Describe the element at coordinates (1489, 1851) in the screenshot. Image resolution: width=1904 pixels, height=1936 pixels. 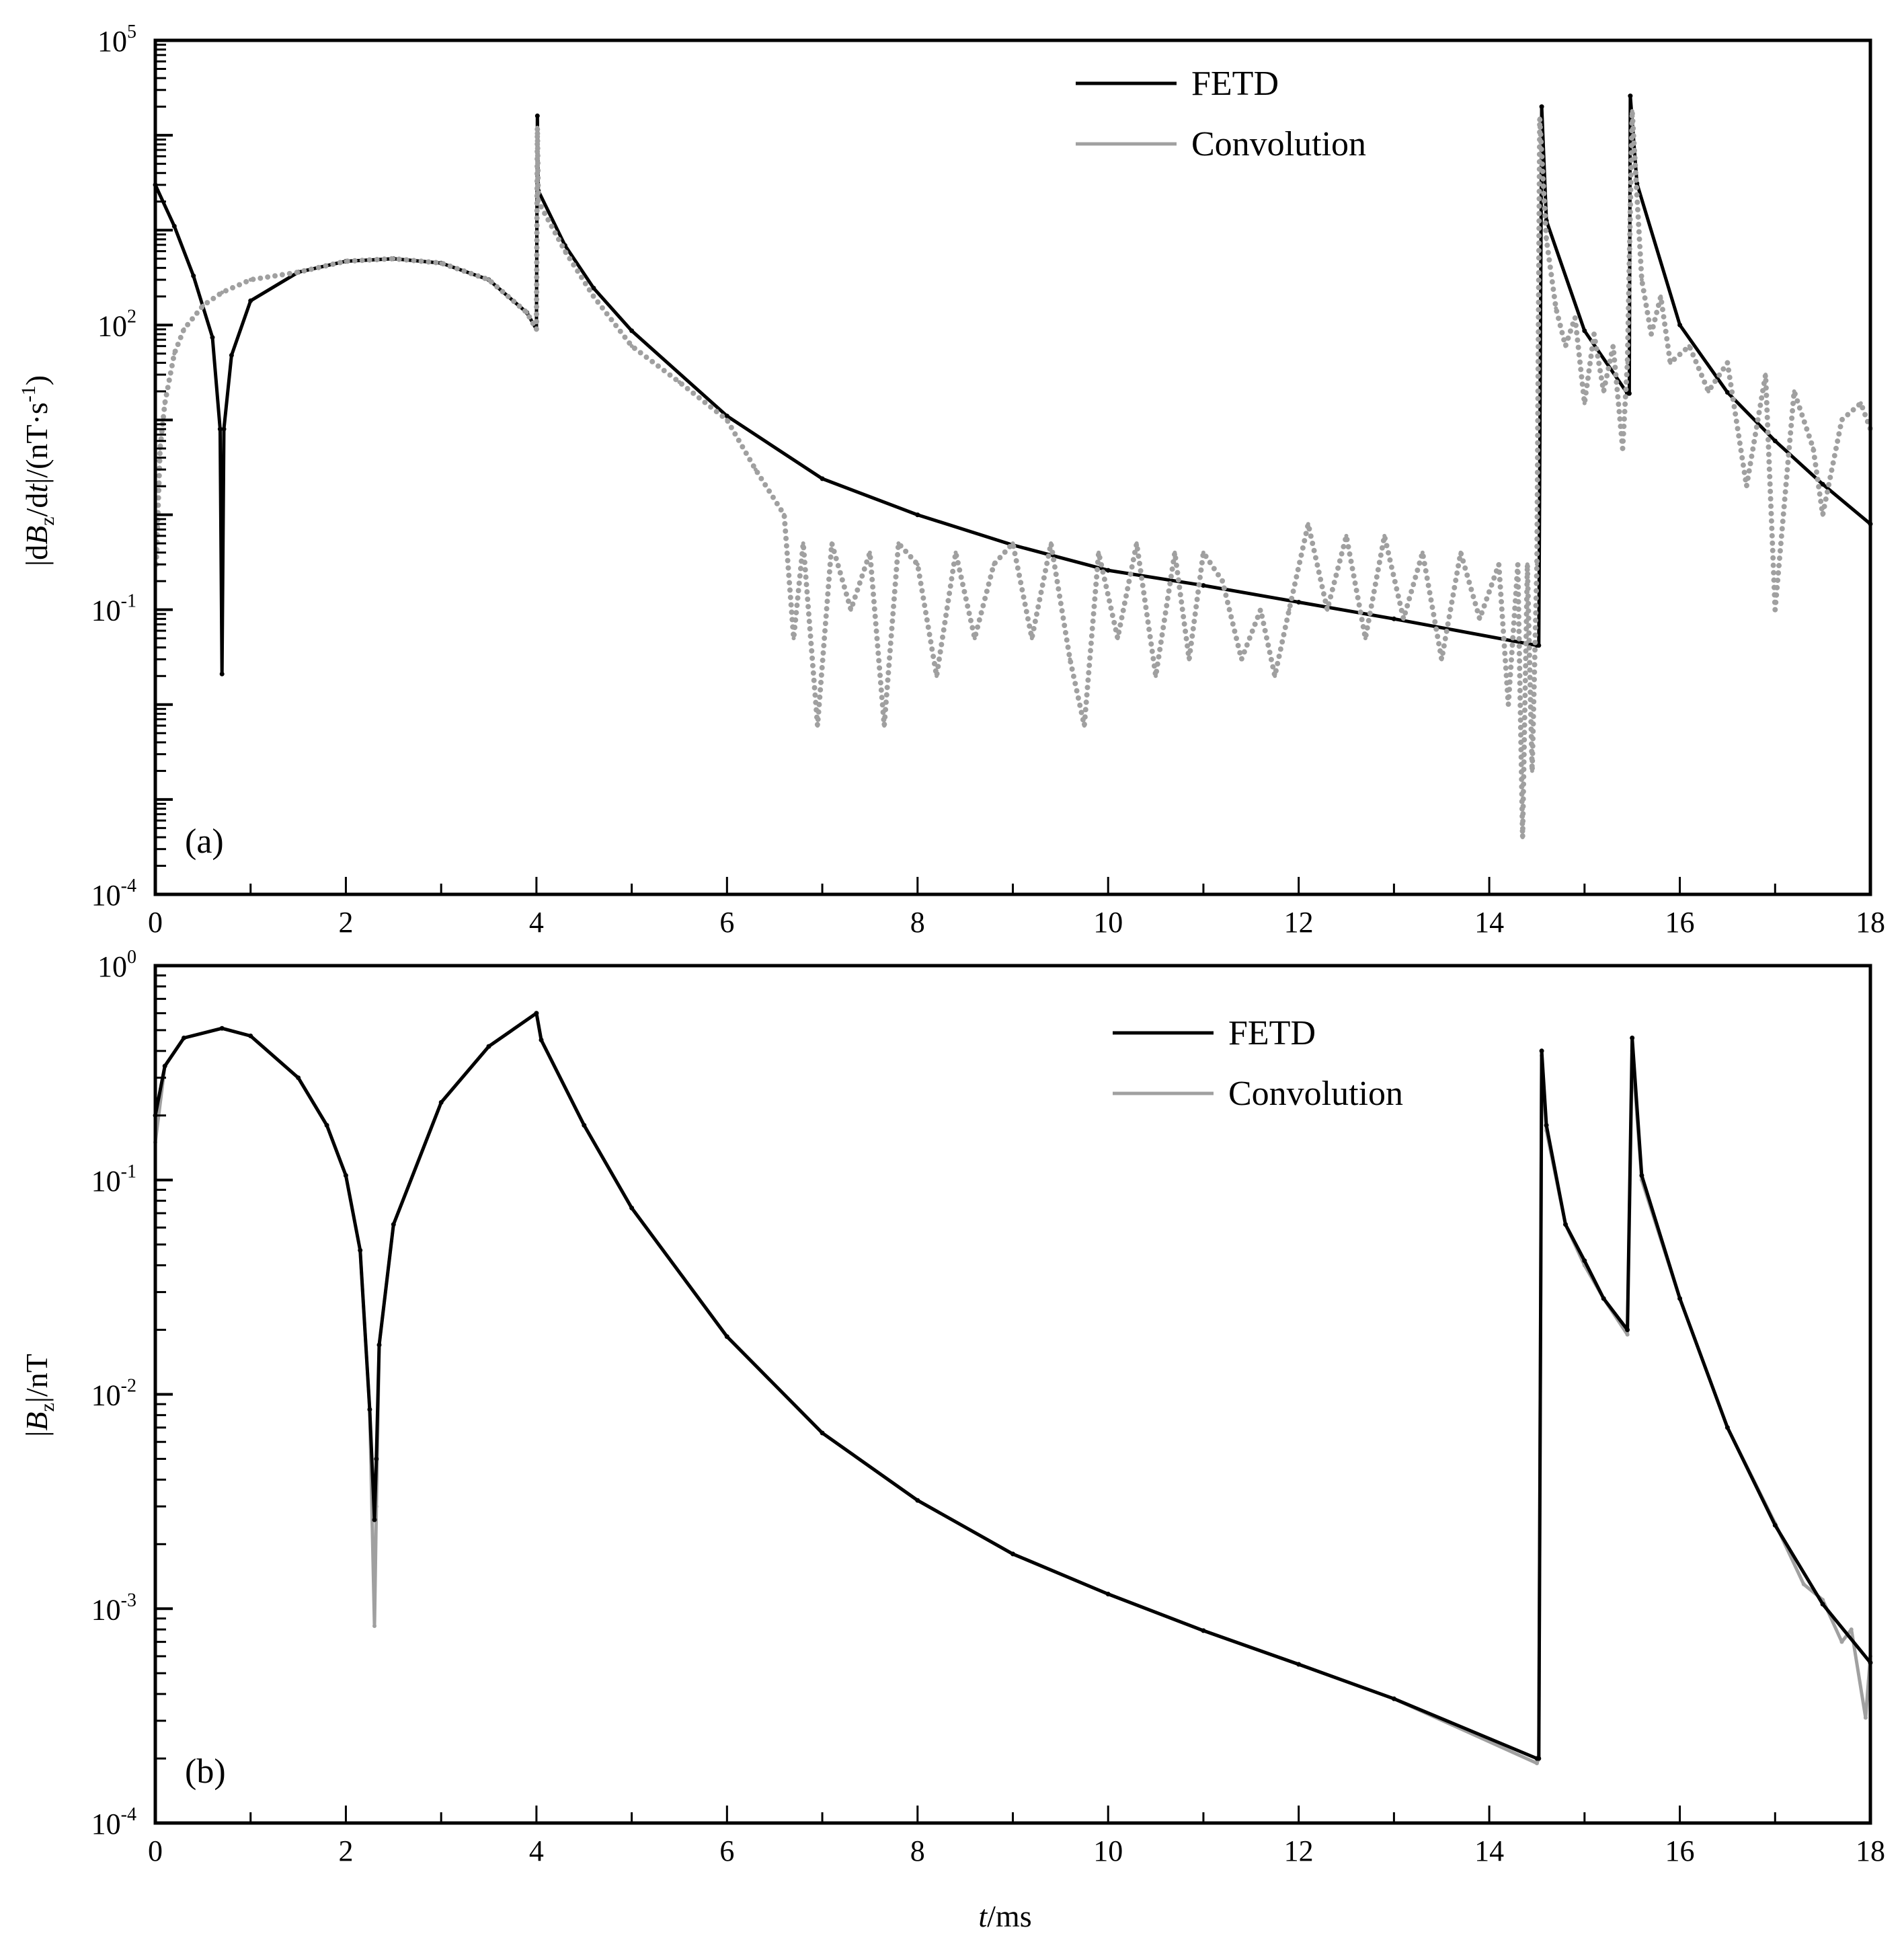
I see `x-tick-label: 14` at that location.